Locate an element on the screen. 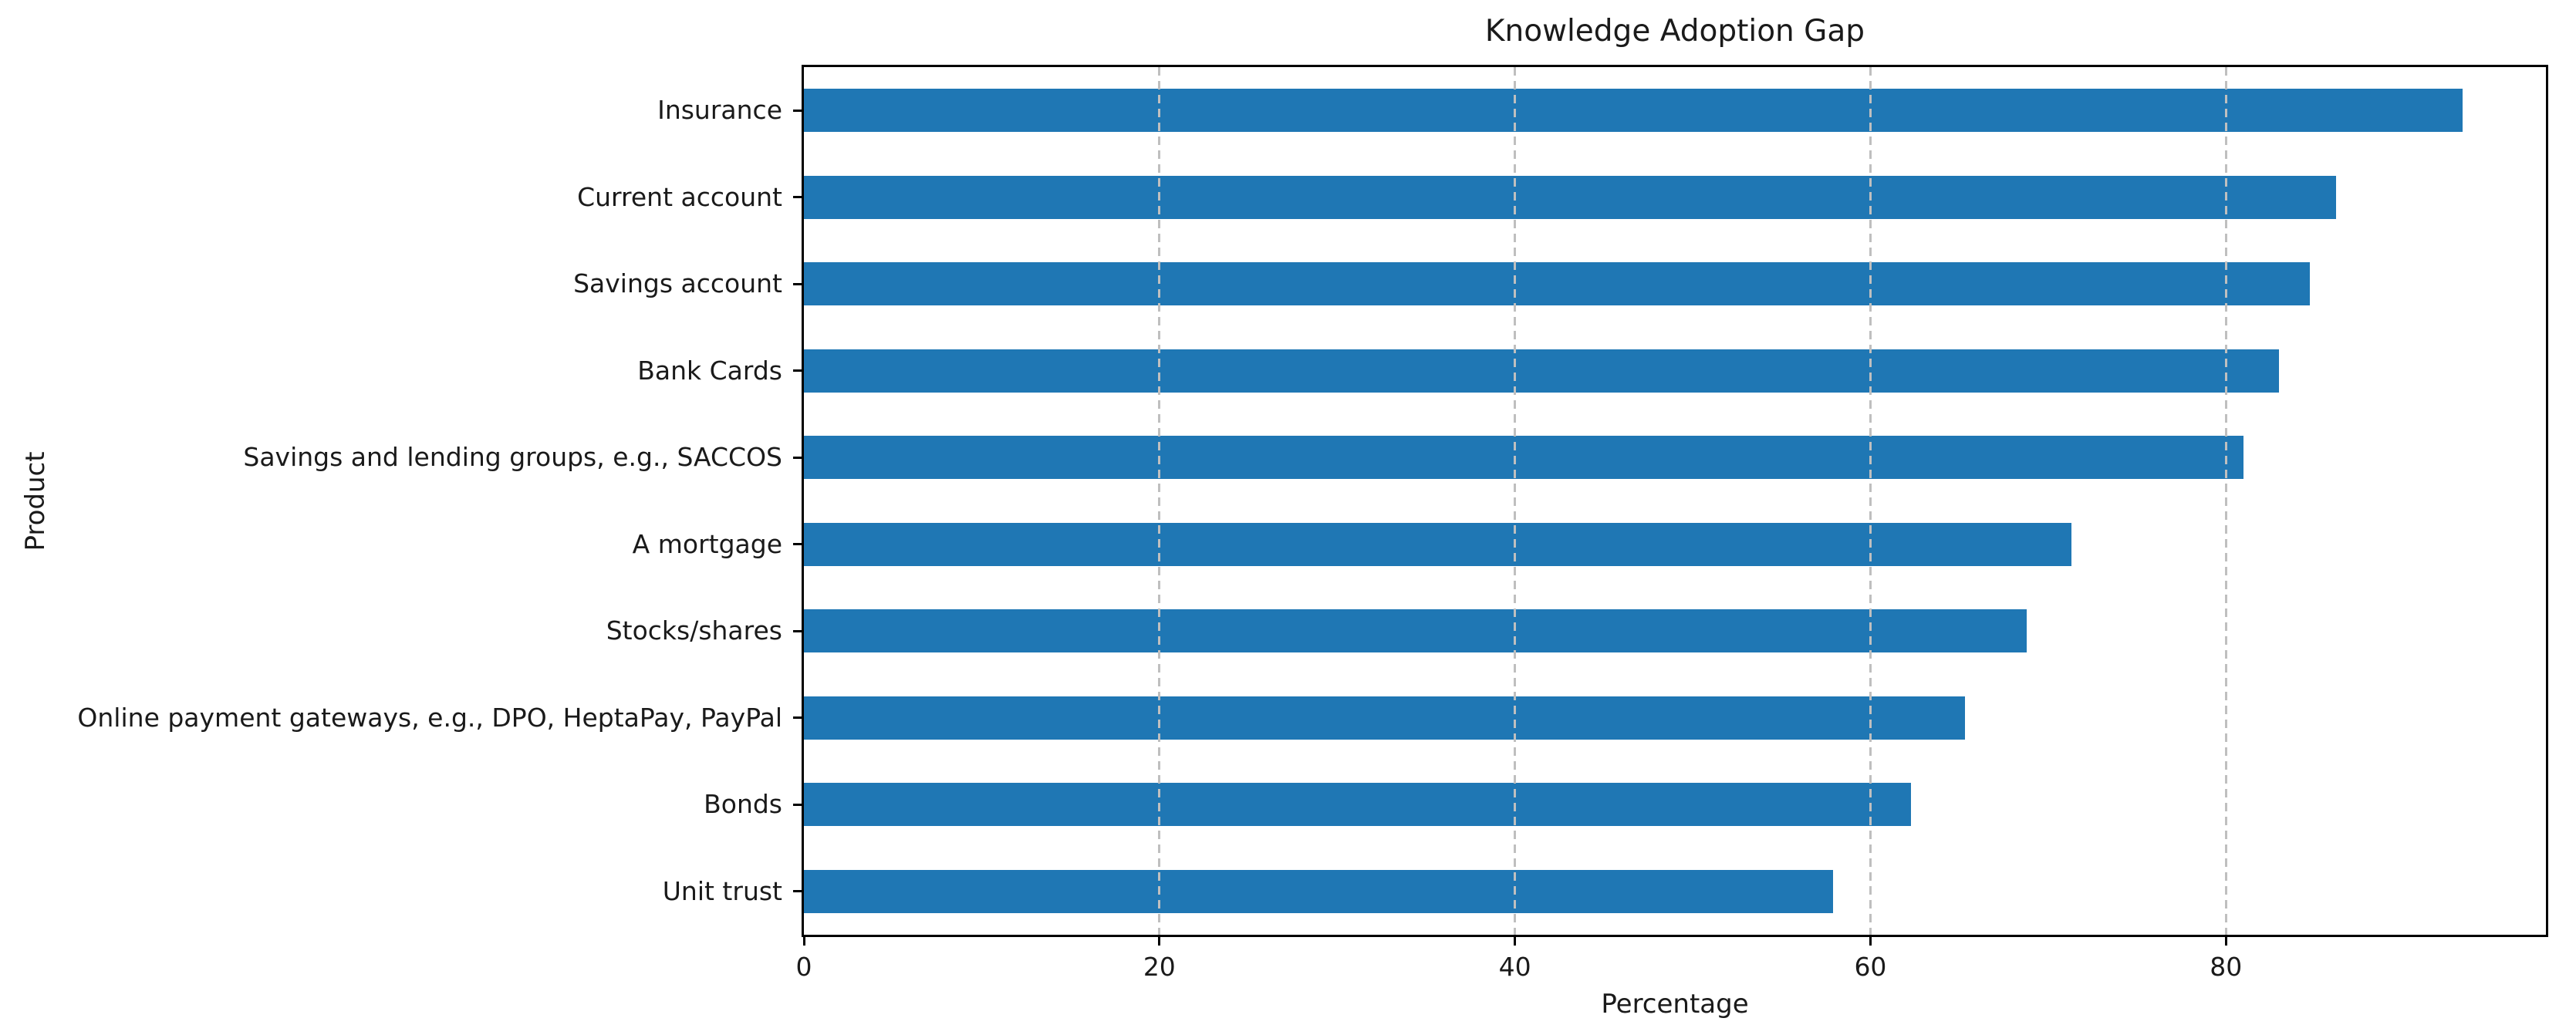 This screenshot has width=2576, height=1035. chart-title: Knowledge Adoption Gap is located at coordinates (1674, 31).